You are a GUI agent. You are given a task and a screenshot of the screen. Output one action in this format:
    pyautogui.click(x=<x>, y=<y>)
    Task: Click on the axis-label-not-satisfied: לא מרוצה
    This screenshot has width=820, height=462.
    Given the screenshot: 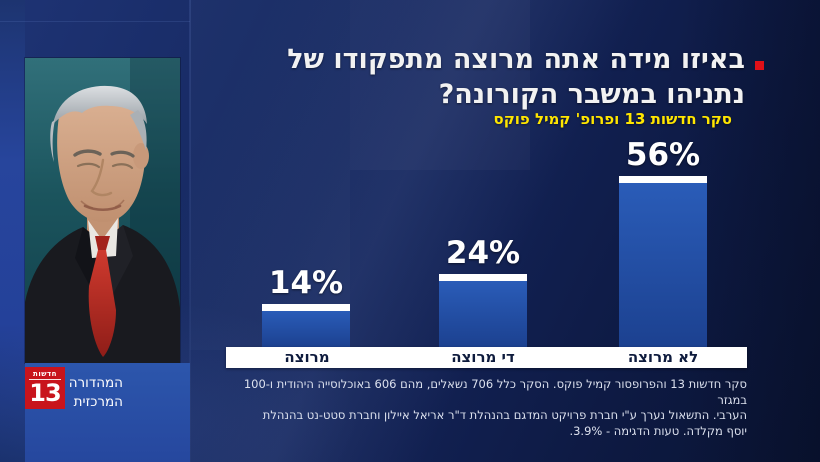 What is the action you would take?
    pyautogui.click(x=663, y=357)
    